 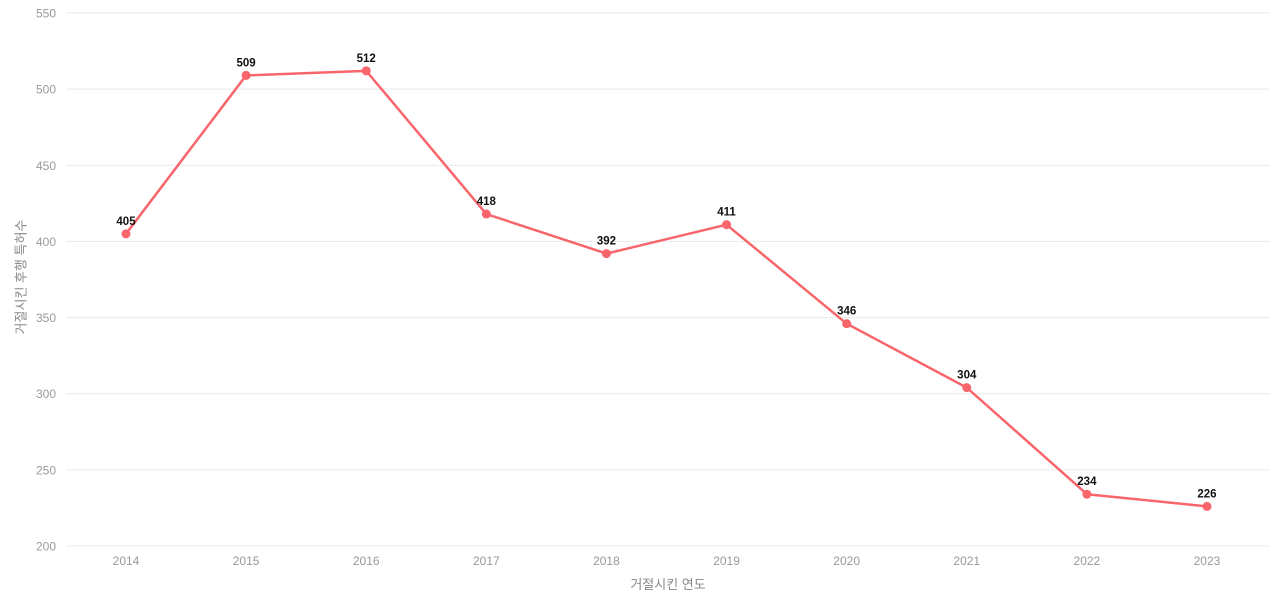 I want to click on x-tick-2018: 2018, so click(x=606, y=561).